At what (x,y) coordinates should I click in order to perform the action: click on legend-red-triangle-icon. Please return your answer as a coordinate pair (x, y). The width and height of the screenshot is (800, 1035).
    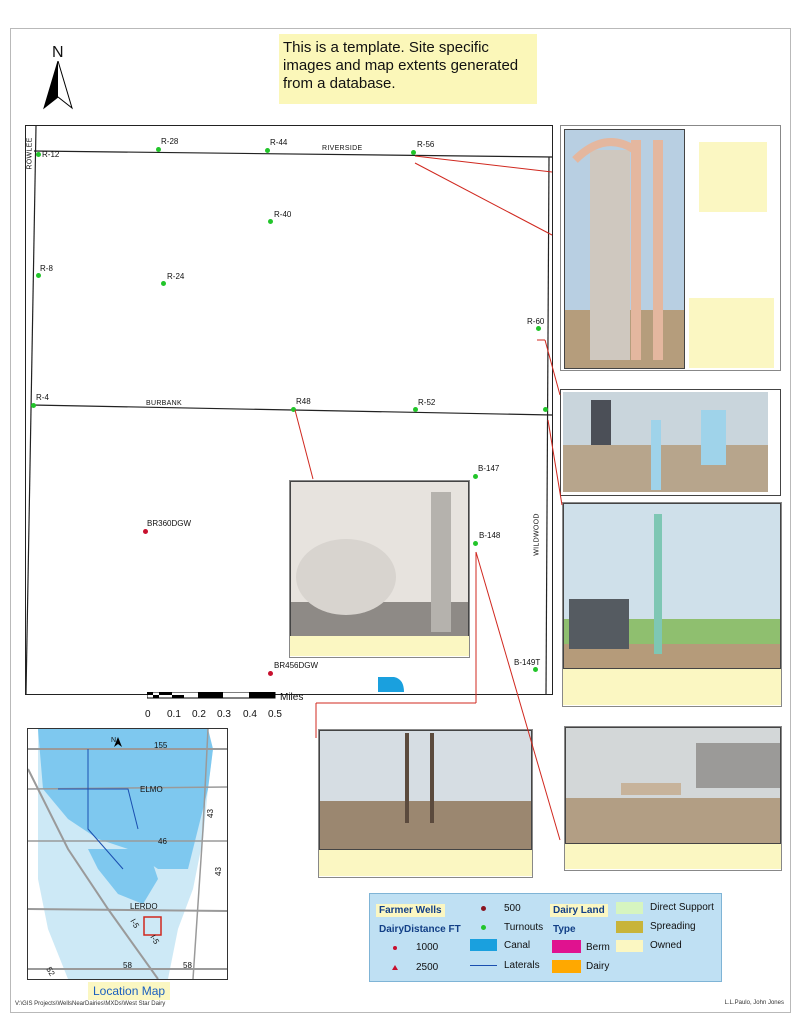
    Looking at the image, I should click on (395, 967).